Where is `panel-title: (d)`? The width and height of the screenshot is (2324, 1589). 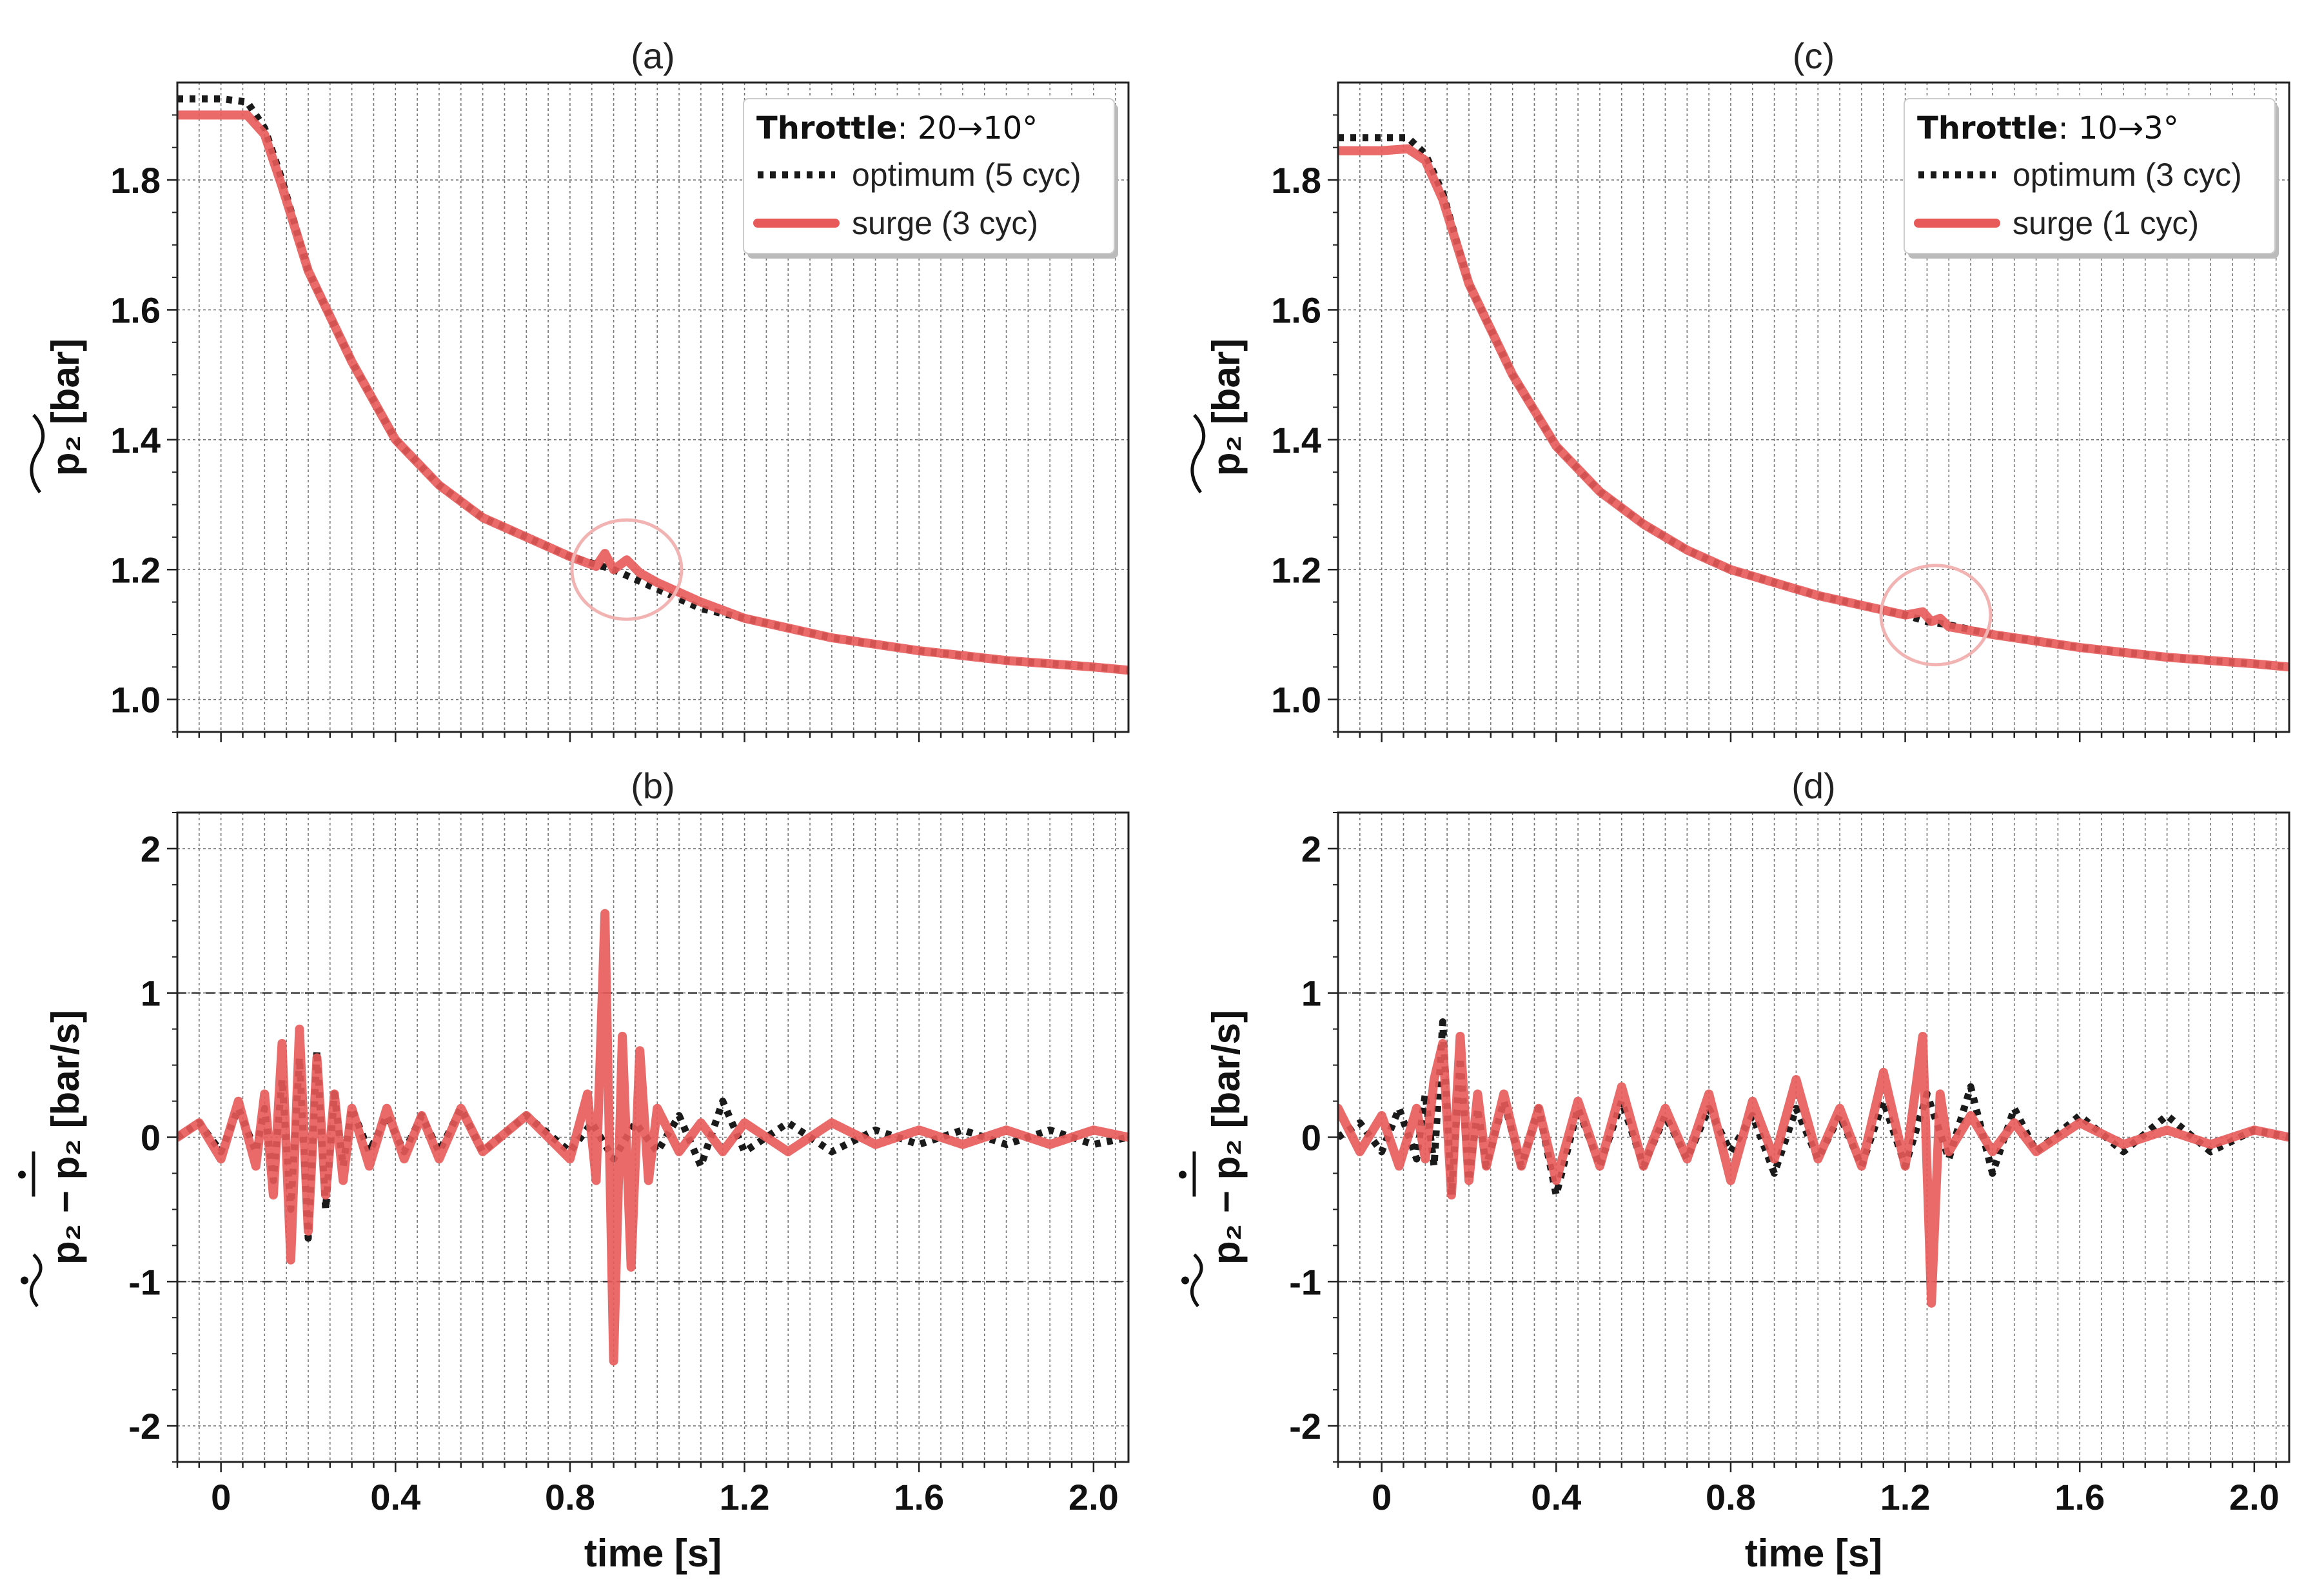 panel-title: (d) is located at coordinates (1813, 786).